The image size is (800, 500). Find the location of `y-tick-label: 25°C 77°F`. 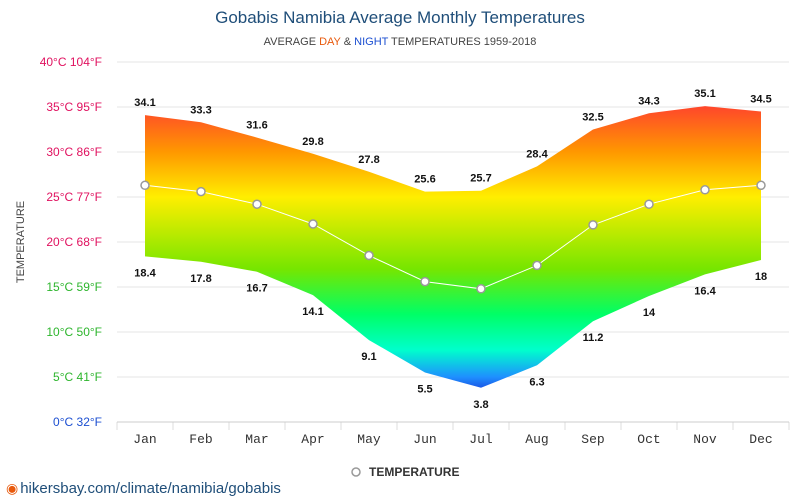

y-tick-label: 25°C 77°F is located at coordinates (74, 197).